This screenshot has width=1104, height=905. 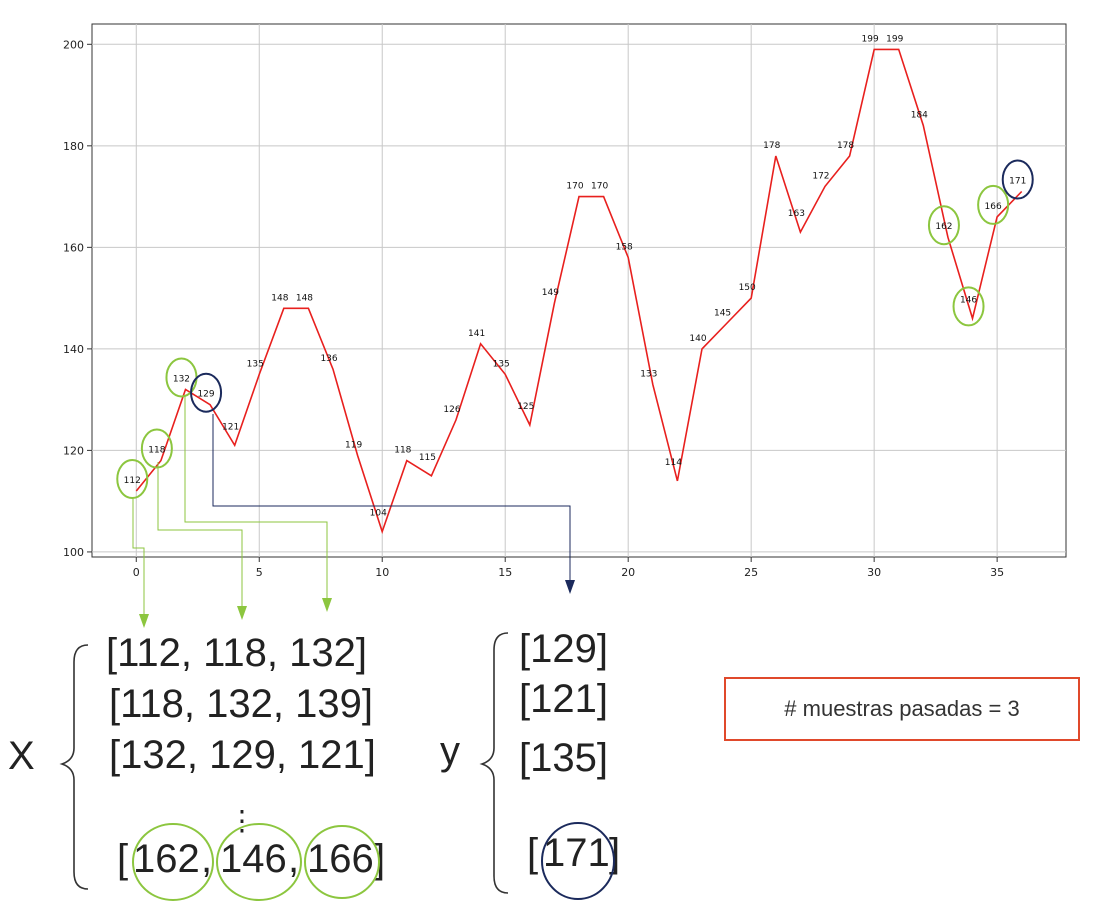 I want to click on x-last-value-3: 166, so click(x=340, y=859).